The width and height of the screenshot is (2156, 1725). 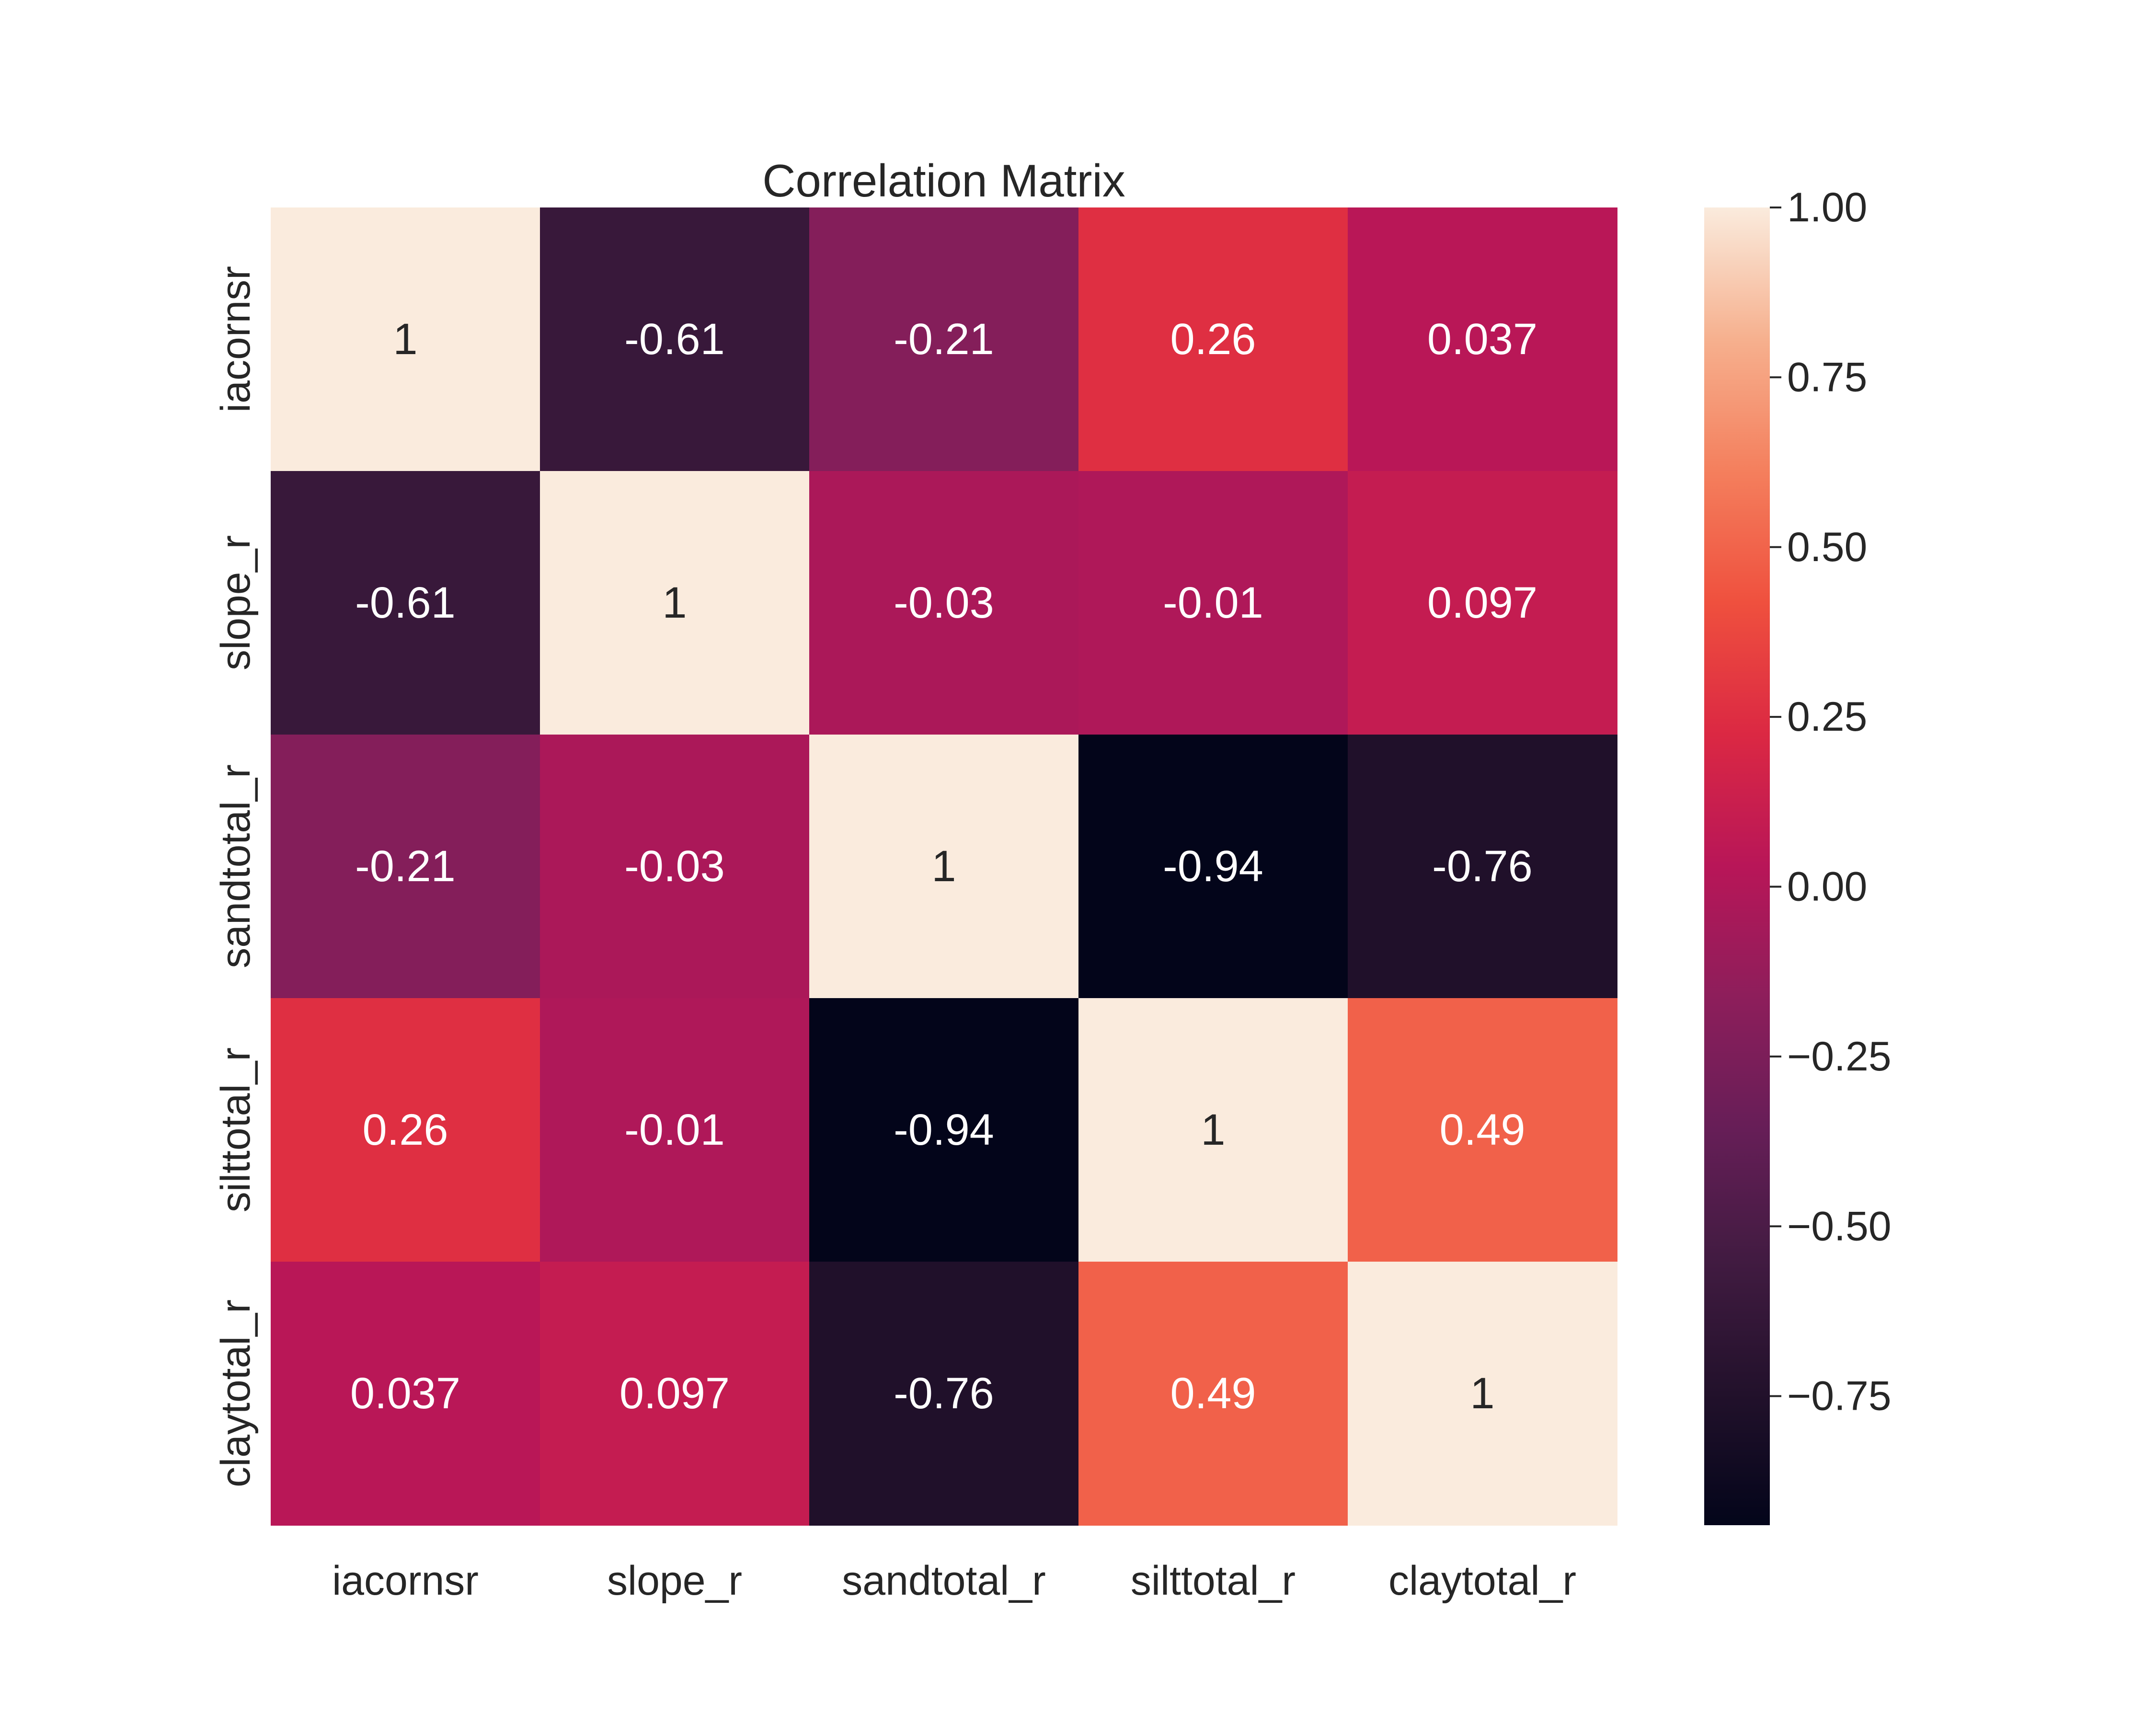 I want to click on colorbar-ticks: 1.00 0.75 0.50 0.25 0.00 −0.25 −0.50 −0.75, so click(x=1831, y=801).